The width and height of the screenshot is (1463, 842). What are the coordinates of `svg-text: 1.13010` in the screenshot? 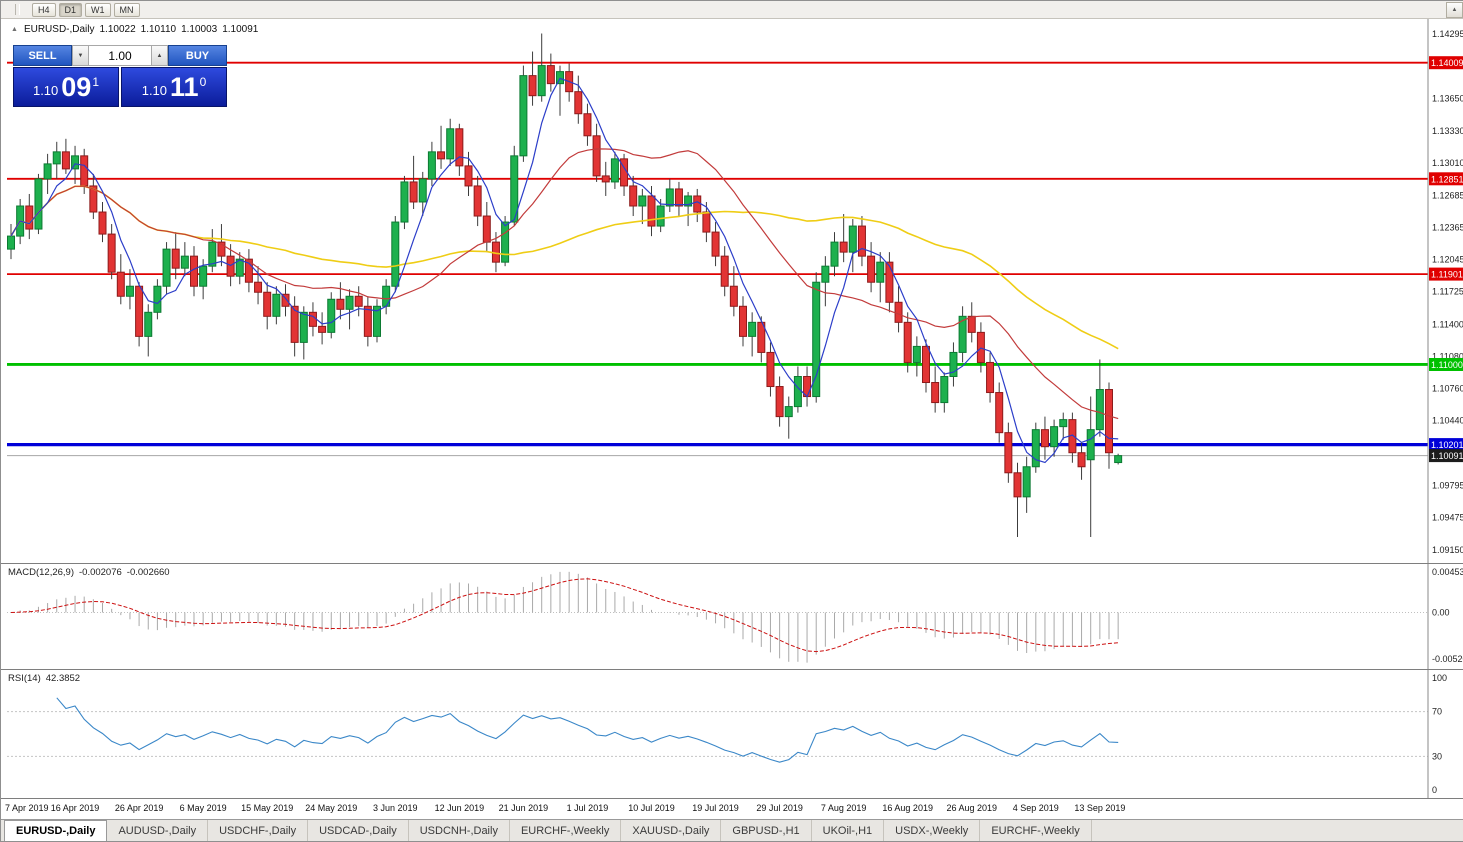 It's located at (1447, 163).